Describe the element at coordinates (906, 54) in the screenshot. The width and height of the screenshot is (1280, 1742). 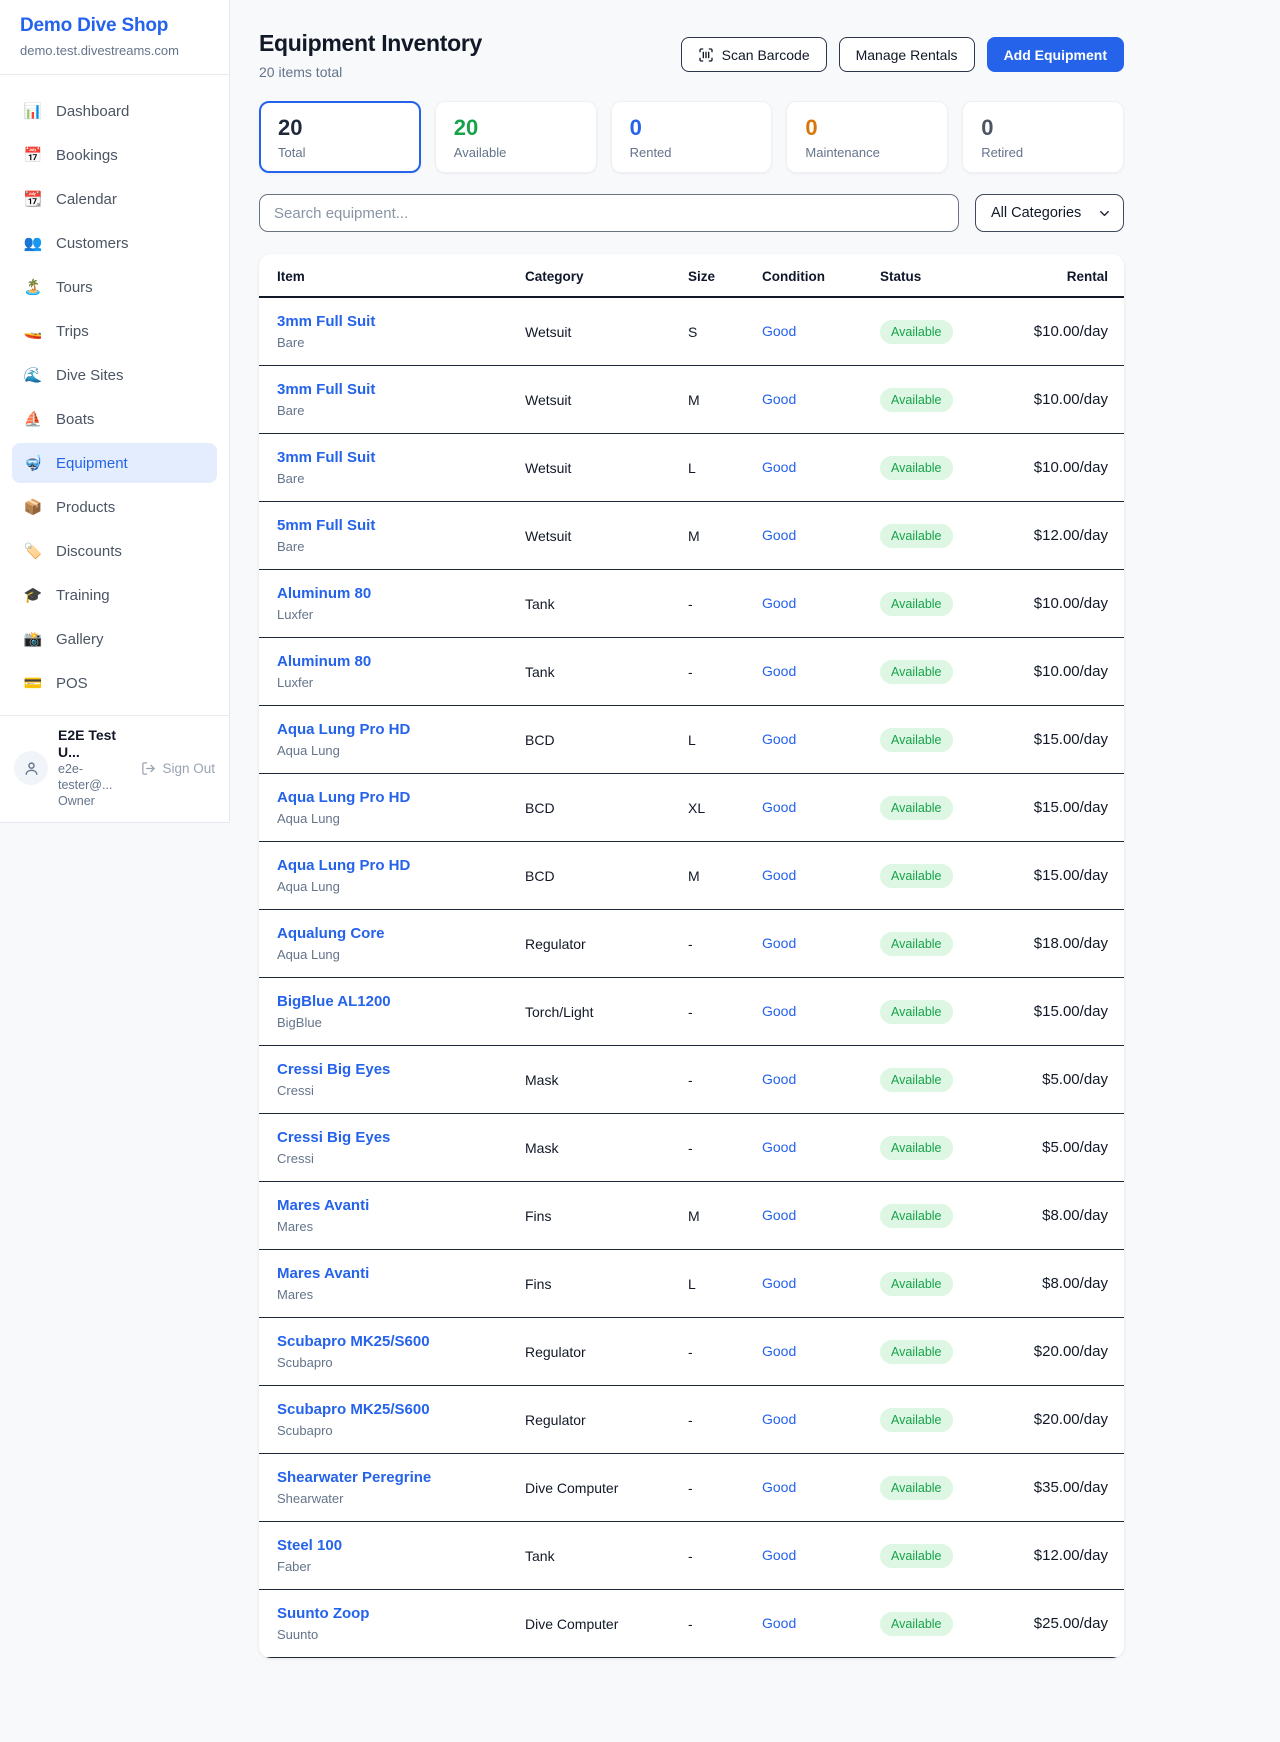
I see `manage-rentals-button: Manage Rentals` at that location.